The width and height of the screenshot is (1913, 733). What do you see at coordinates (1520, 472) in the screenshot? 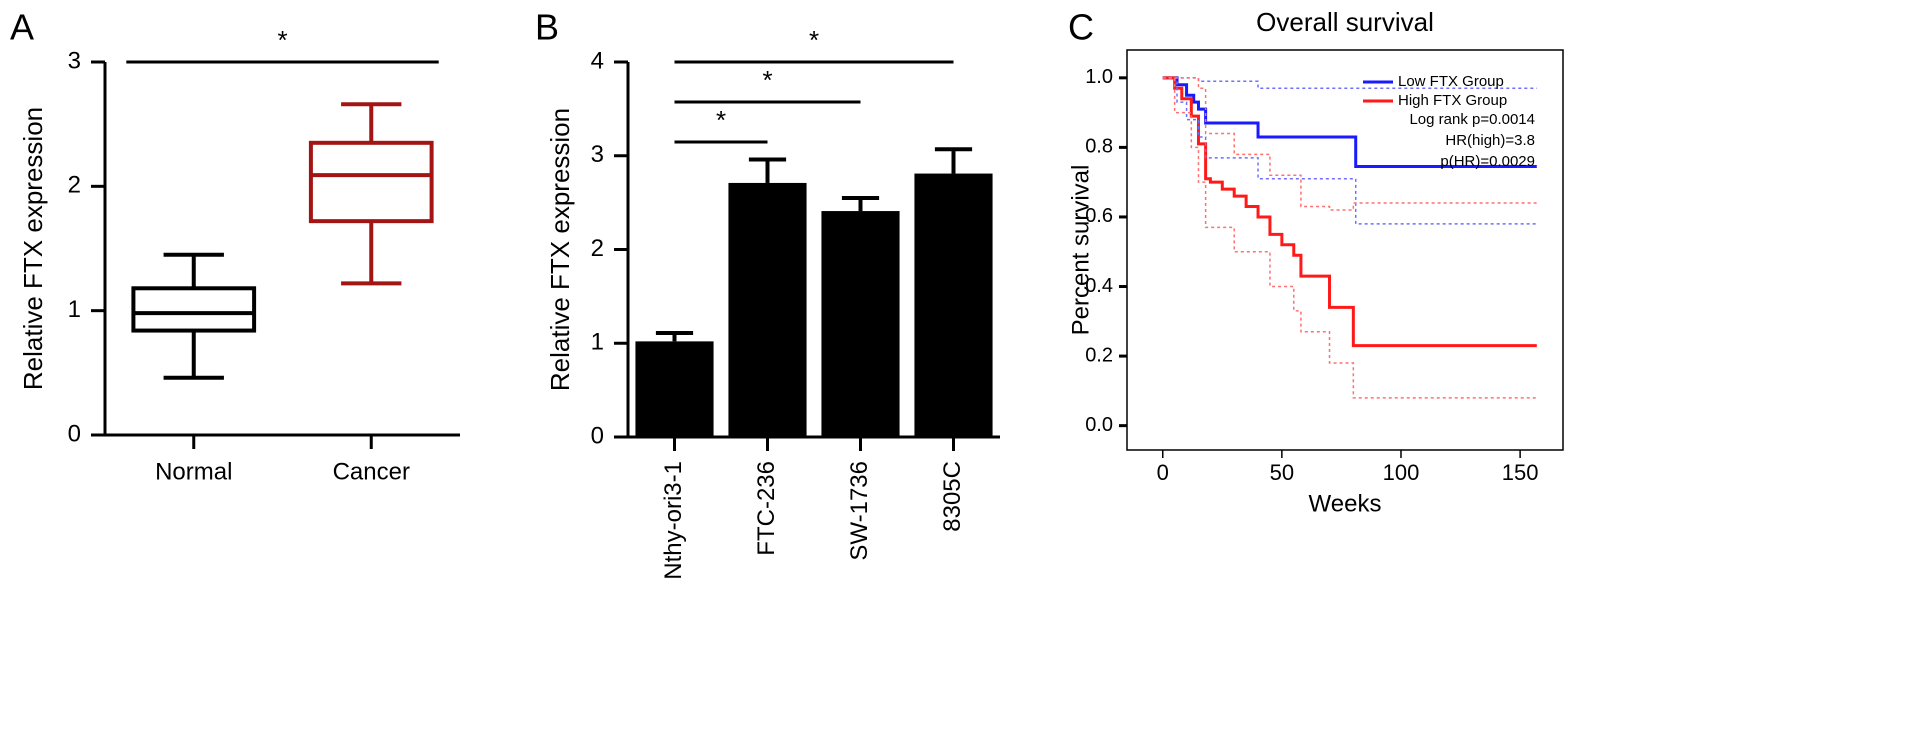
I see `x-tick-label: 150` at bounding box center [1520, 472].